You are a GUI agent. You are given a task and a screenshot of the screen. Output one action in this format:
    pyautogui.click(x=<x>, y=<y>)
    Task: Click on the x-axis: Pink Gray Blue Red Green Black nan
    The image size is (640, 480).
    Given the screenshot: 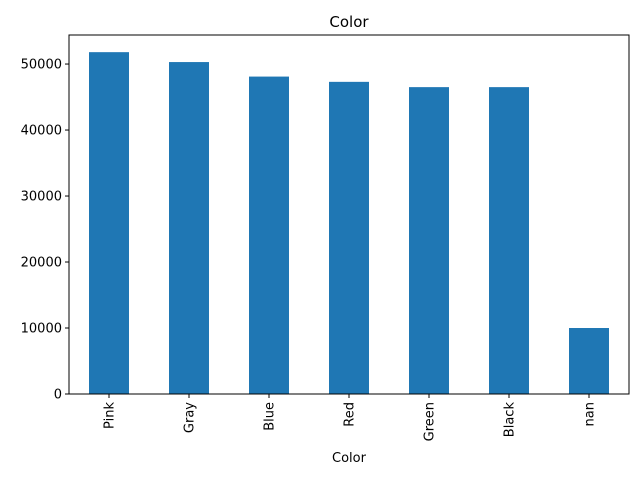 What is the action you would take?
    pyautogui.click(x=350, y=417)
    